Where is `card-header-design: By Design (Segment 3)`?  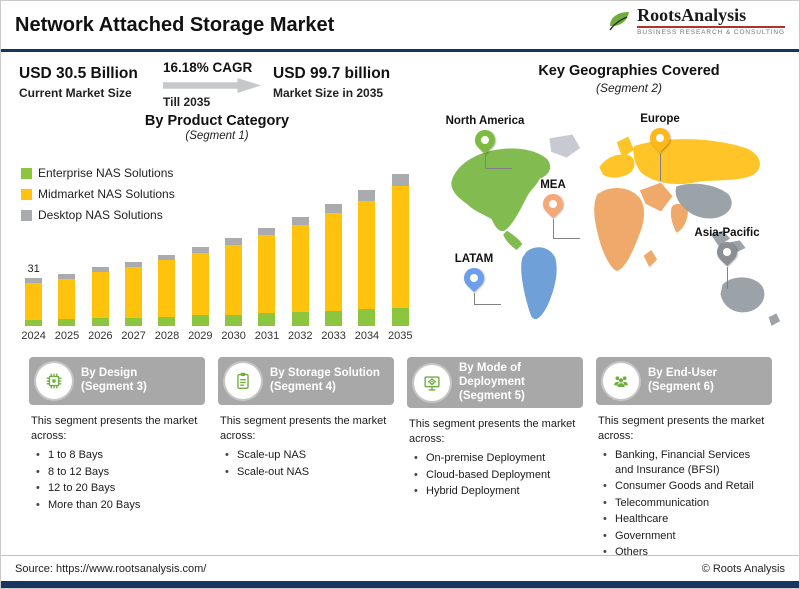
card-header-design: By Design (Segment 3) is located at coordinates (117, 381).